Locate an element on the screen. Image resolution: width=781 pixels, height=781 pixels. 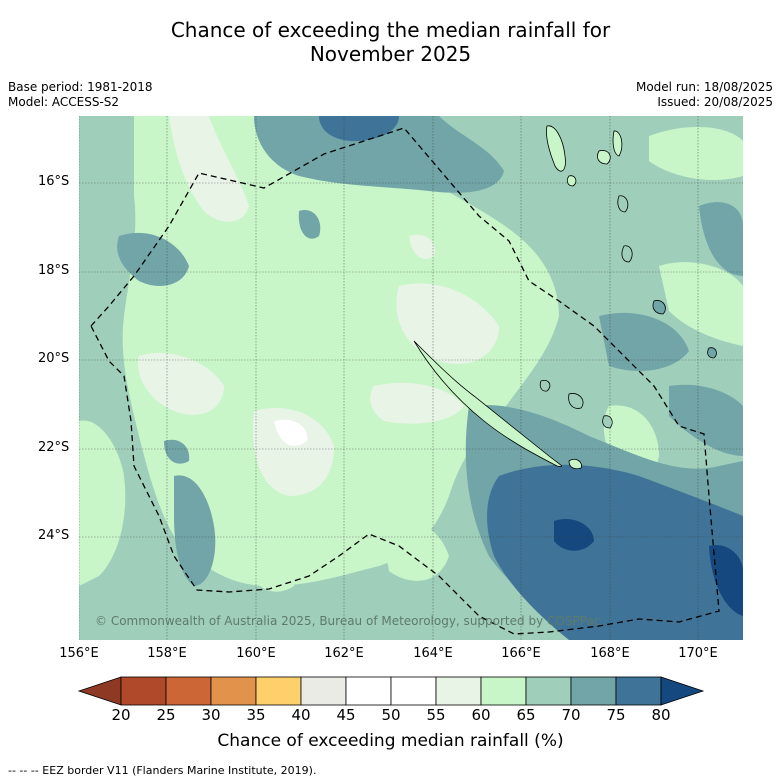
new-caledonia-island is located at coordinates (487, 403).